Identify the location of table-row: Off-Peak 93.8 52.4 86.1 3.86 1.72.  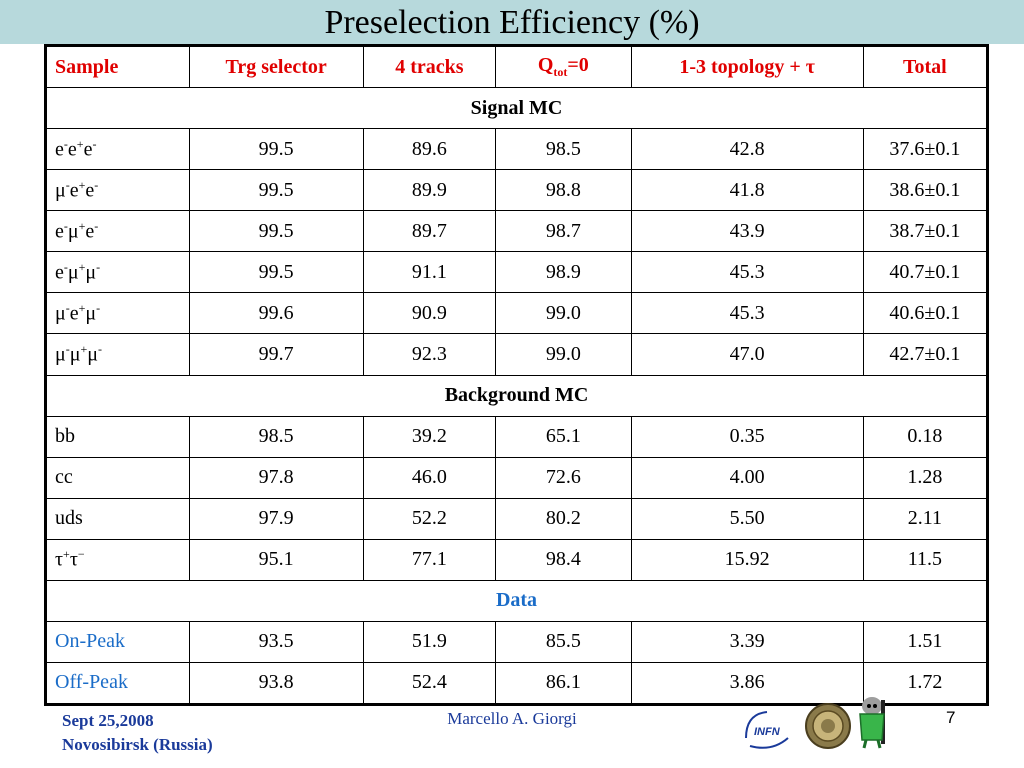
(517, 683).